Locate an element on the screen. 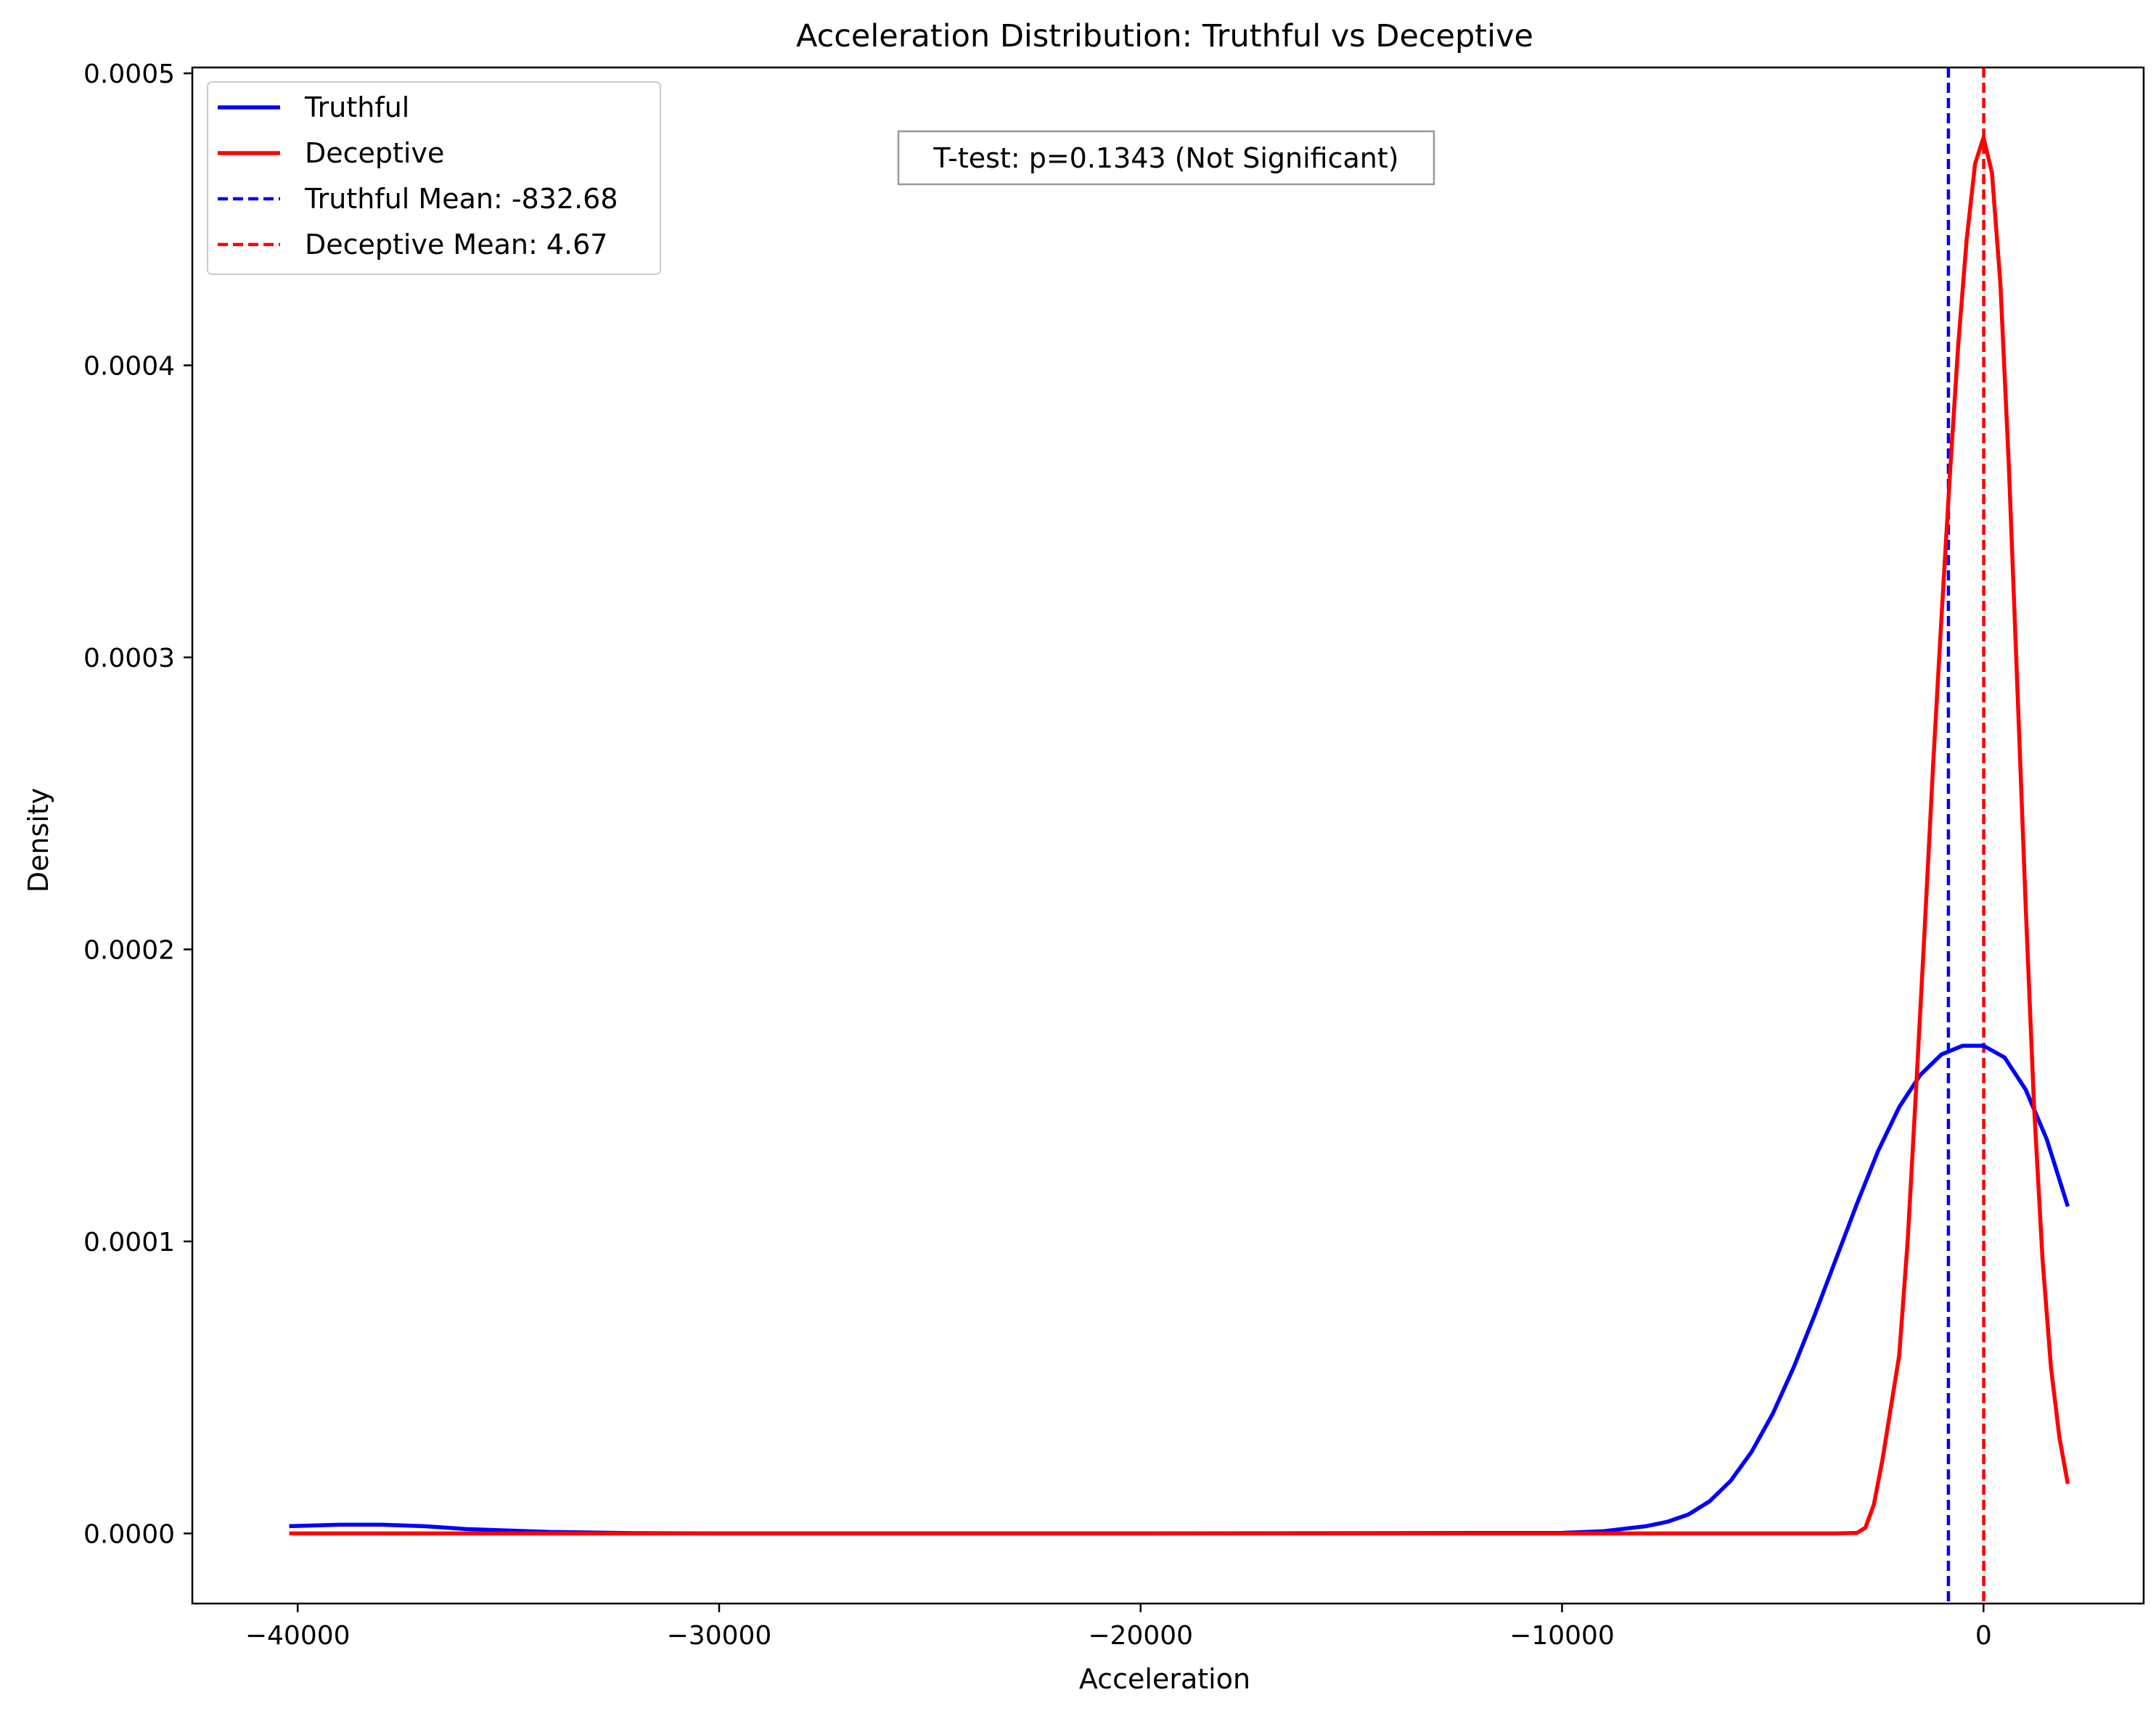  x-tick-label: −30000 is located at coordinates (719, 1636).